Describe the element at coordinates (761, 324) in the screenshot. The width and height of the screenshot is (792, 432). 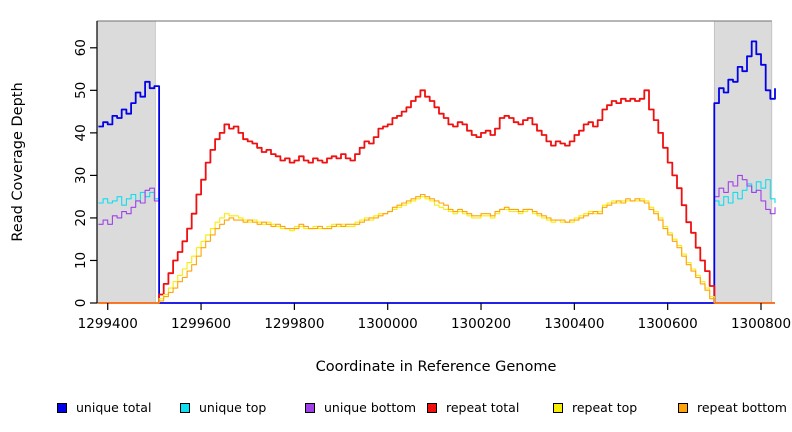
I see `x-tick-label: 1300800` at that location.